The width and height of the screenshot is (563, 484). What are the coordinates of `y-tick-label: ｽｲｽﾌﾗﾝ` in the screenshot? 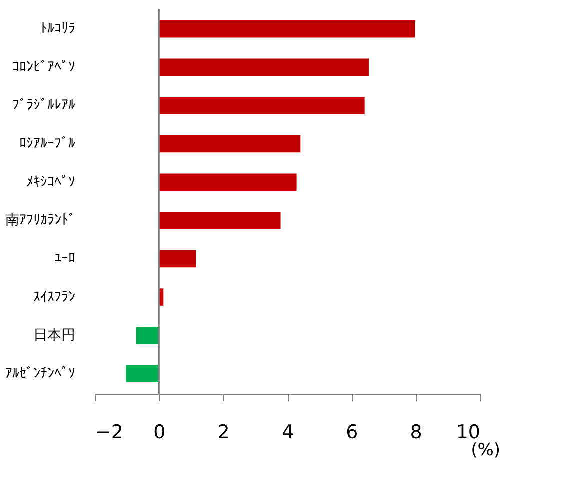 It's located at (55, 297).